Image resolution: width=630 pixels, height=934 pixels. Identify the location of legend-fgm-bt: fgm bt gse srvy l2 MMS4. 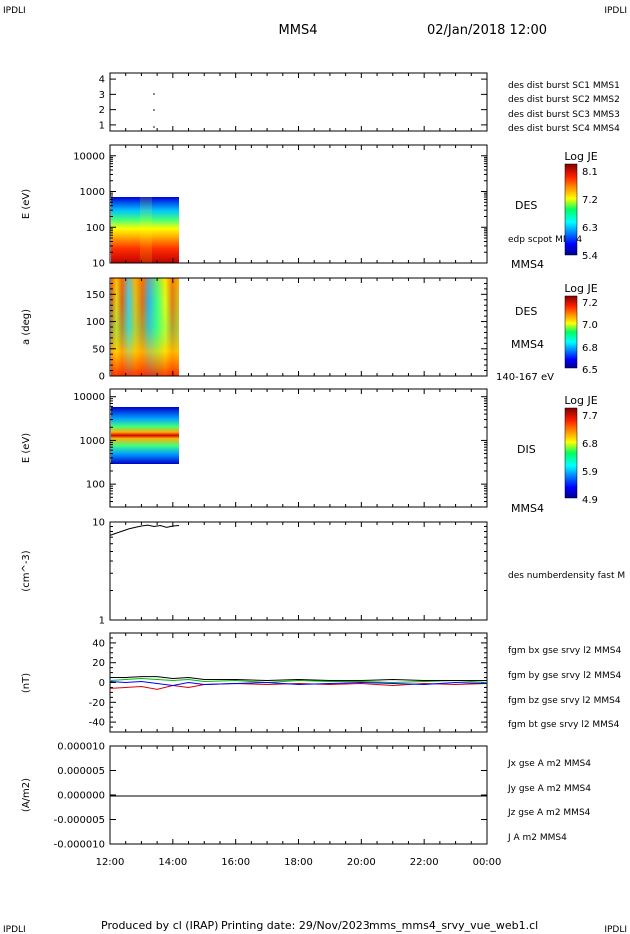
(564, 725).